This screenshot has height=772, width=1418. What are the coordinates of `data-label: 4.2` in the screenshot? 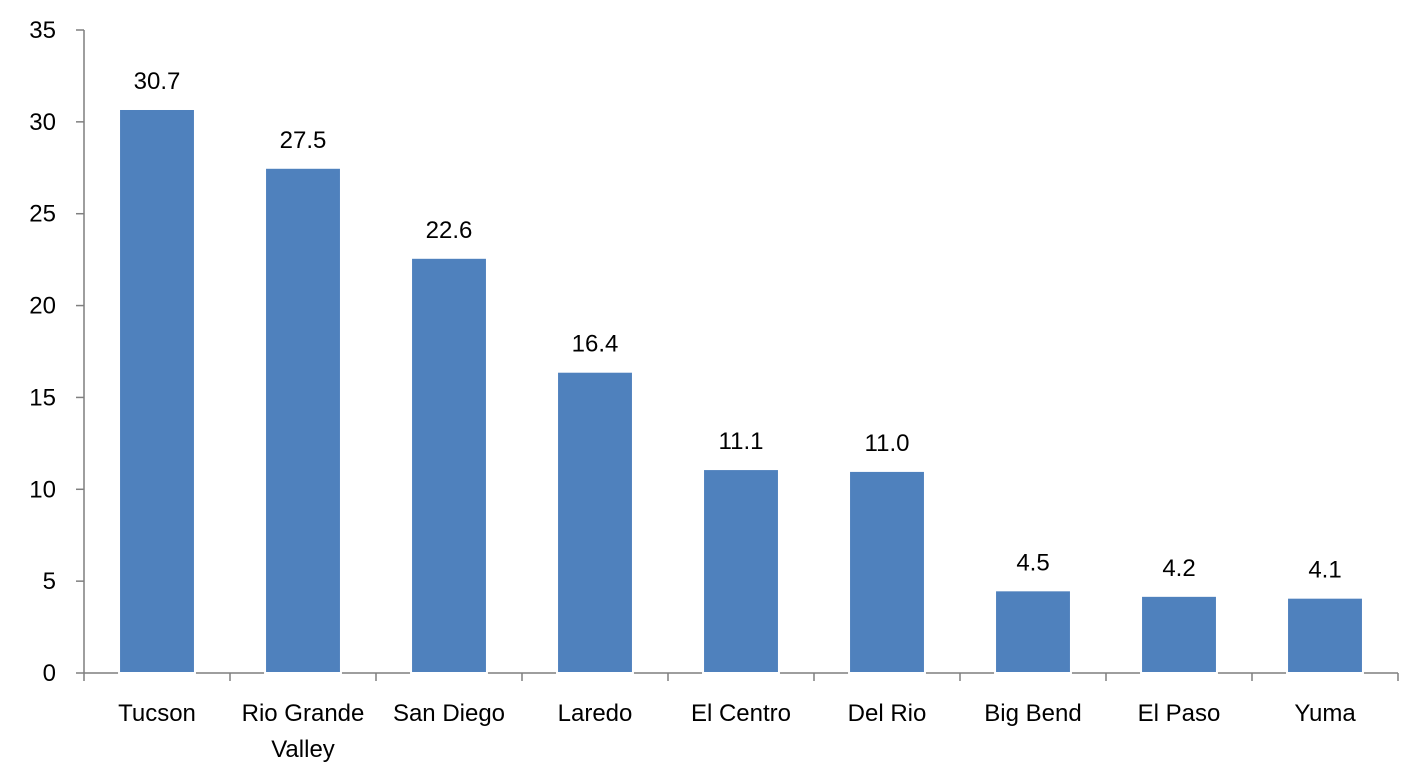 It's located at (1178, 568).